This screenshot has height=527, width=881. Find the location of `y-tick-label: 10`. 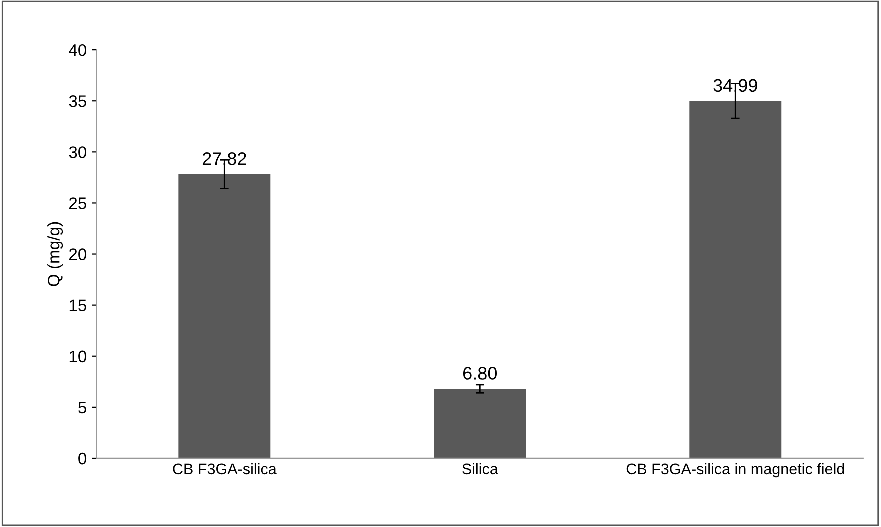

y-tick-label: 10 is located at coordinates (78, 356).